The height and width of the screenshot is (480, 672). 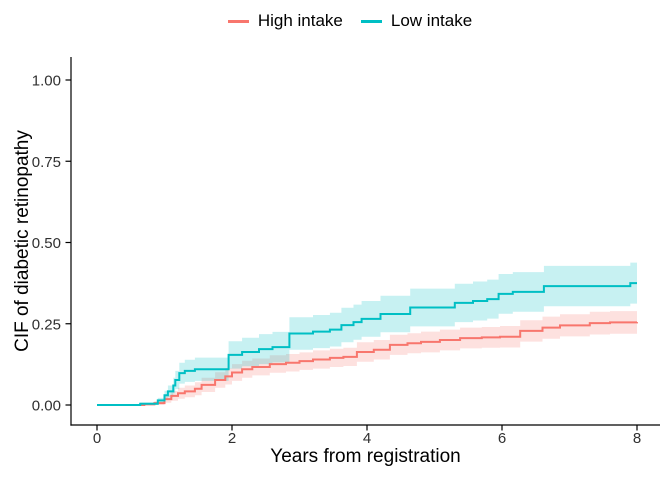 I want to click on y-tick-label: 0.25, so click(x=46, y=324).